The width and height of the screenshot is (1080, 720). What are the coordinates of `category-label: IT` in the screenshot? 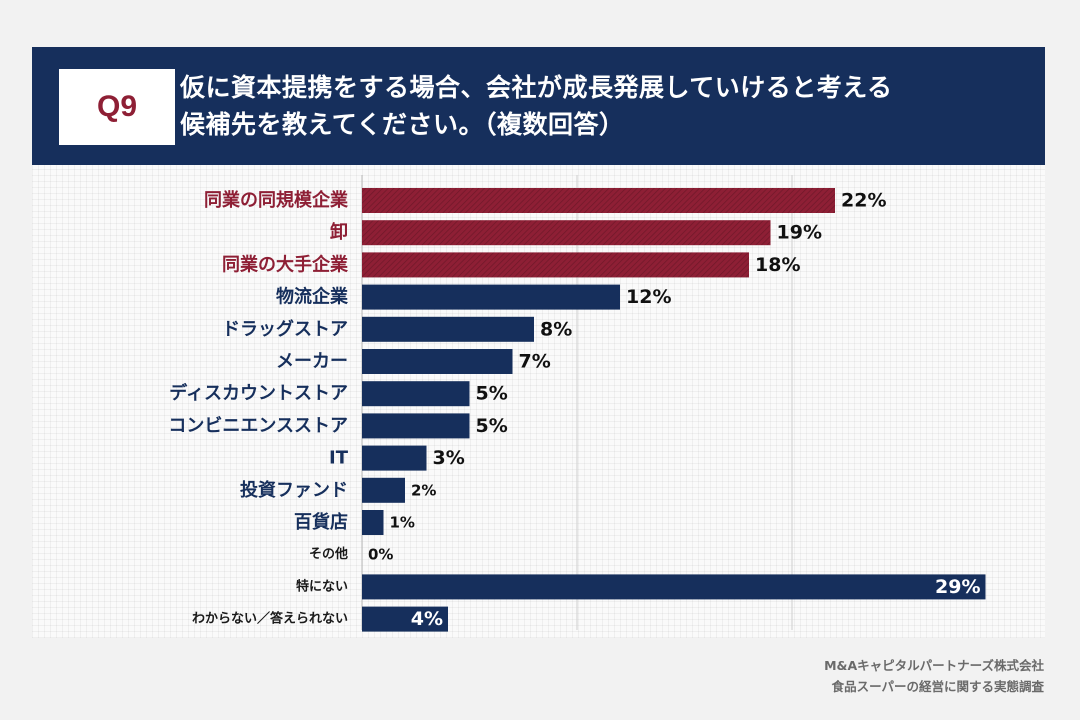 It's located at (339, 458).